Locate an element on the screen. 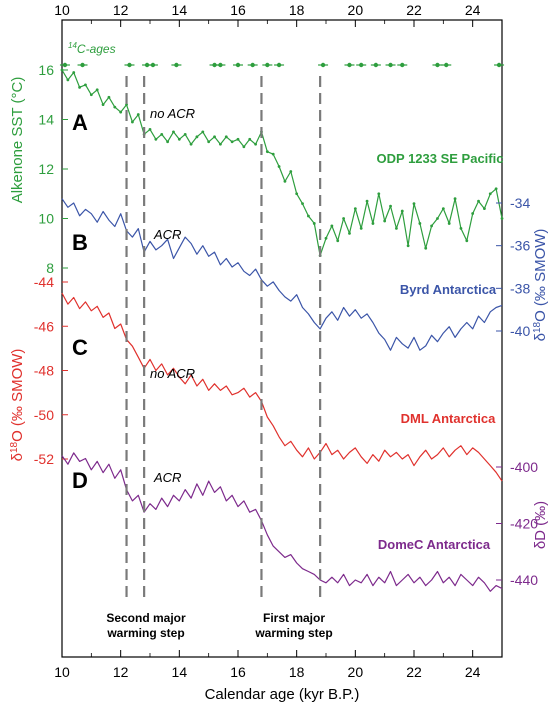 This screenshot has width=560, height=706. panel-name-A: ODP 1233 SE Pacific is located at coordinates (440, 158).